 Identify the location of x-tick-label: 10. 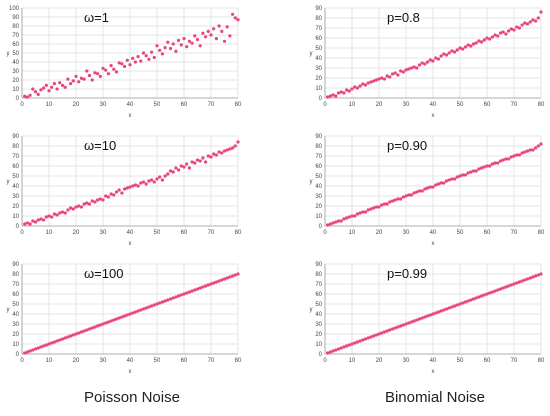
(49, 105).